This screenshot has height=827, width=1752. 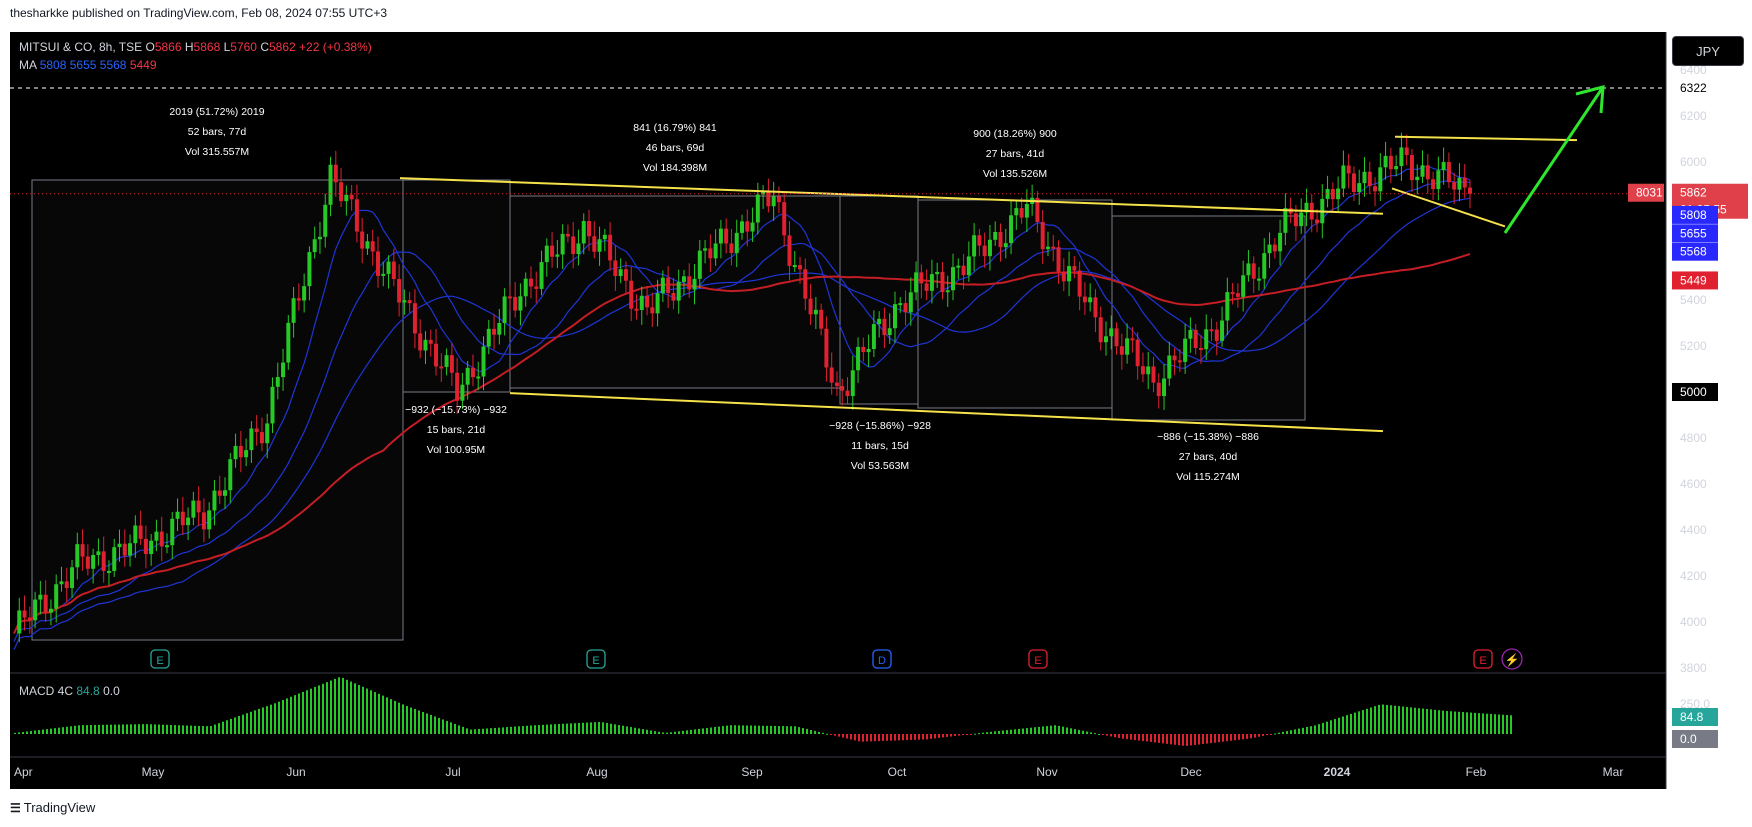 What do you see at coordinates (763, 711) in the screenshot?
I see `macd-histogram` at bounding box center [763, 711].